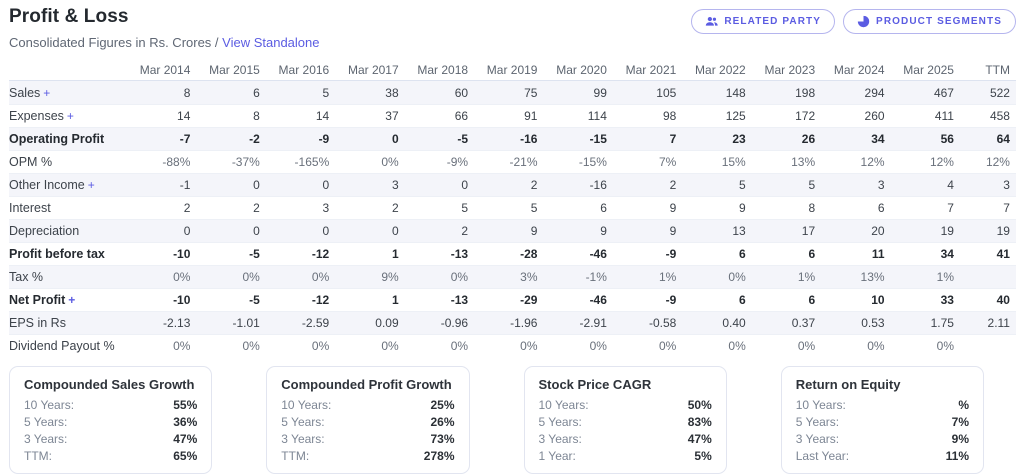 The image size is (1024, 474). I want to click on cell-value: -10, so click(182, 300).